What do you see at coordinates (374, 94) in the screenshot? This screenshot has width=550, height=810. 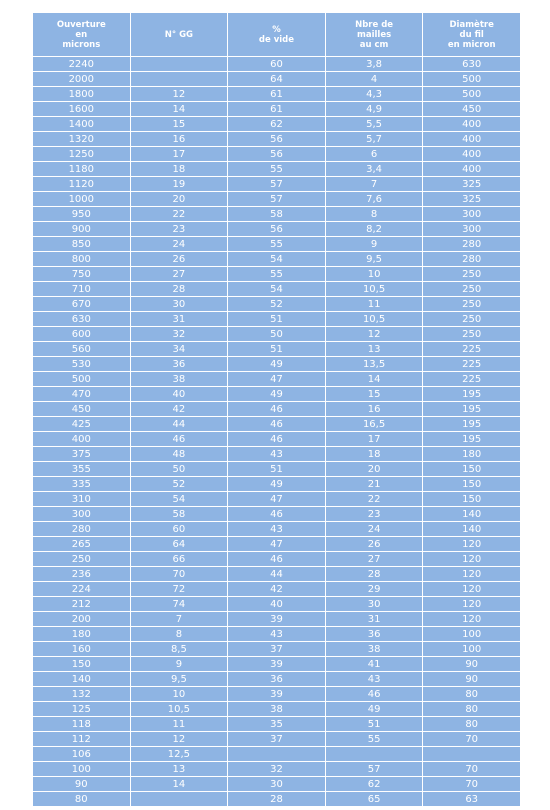 I see `table-cell: 4,3` at bounding box center [374, 94].